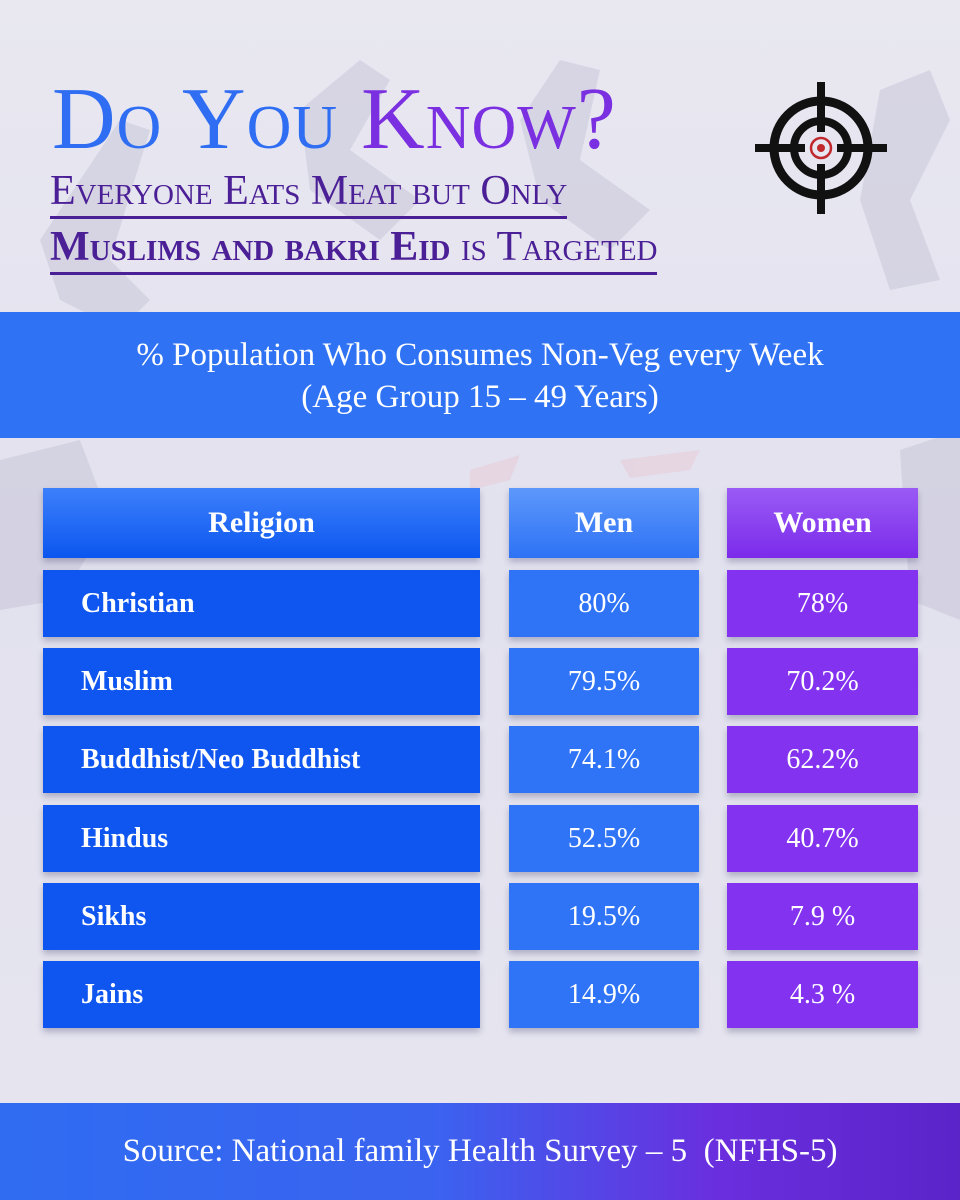 The width and height of the screenshot is (960, 1200). Describe the element at coordinates (821, 148) in the screenshot. I see `target-crosshair-icon` at that location.